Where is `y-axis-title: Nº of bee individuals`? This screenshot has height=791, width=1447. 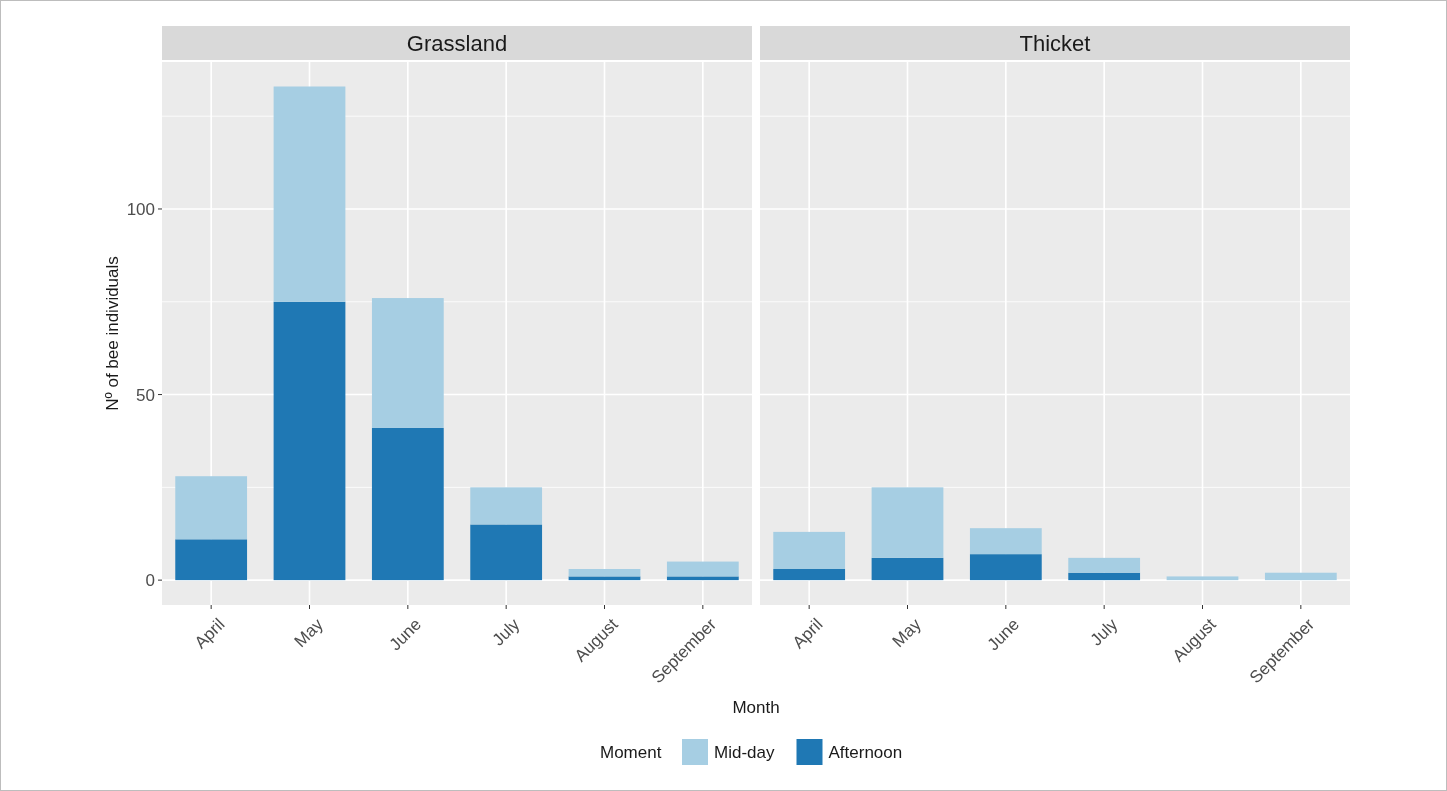
y-axis-title: Nº of bee individuals is located at coordinates (112, 333).